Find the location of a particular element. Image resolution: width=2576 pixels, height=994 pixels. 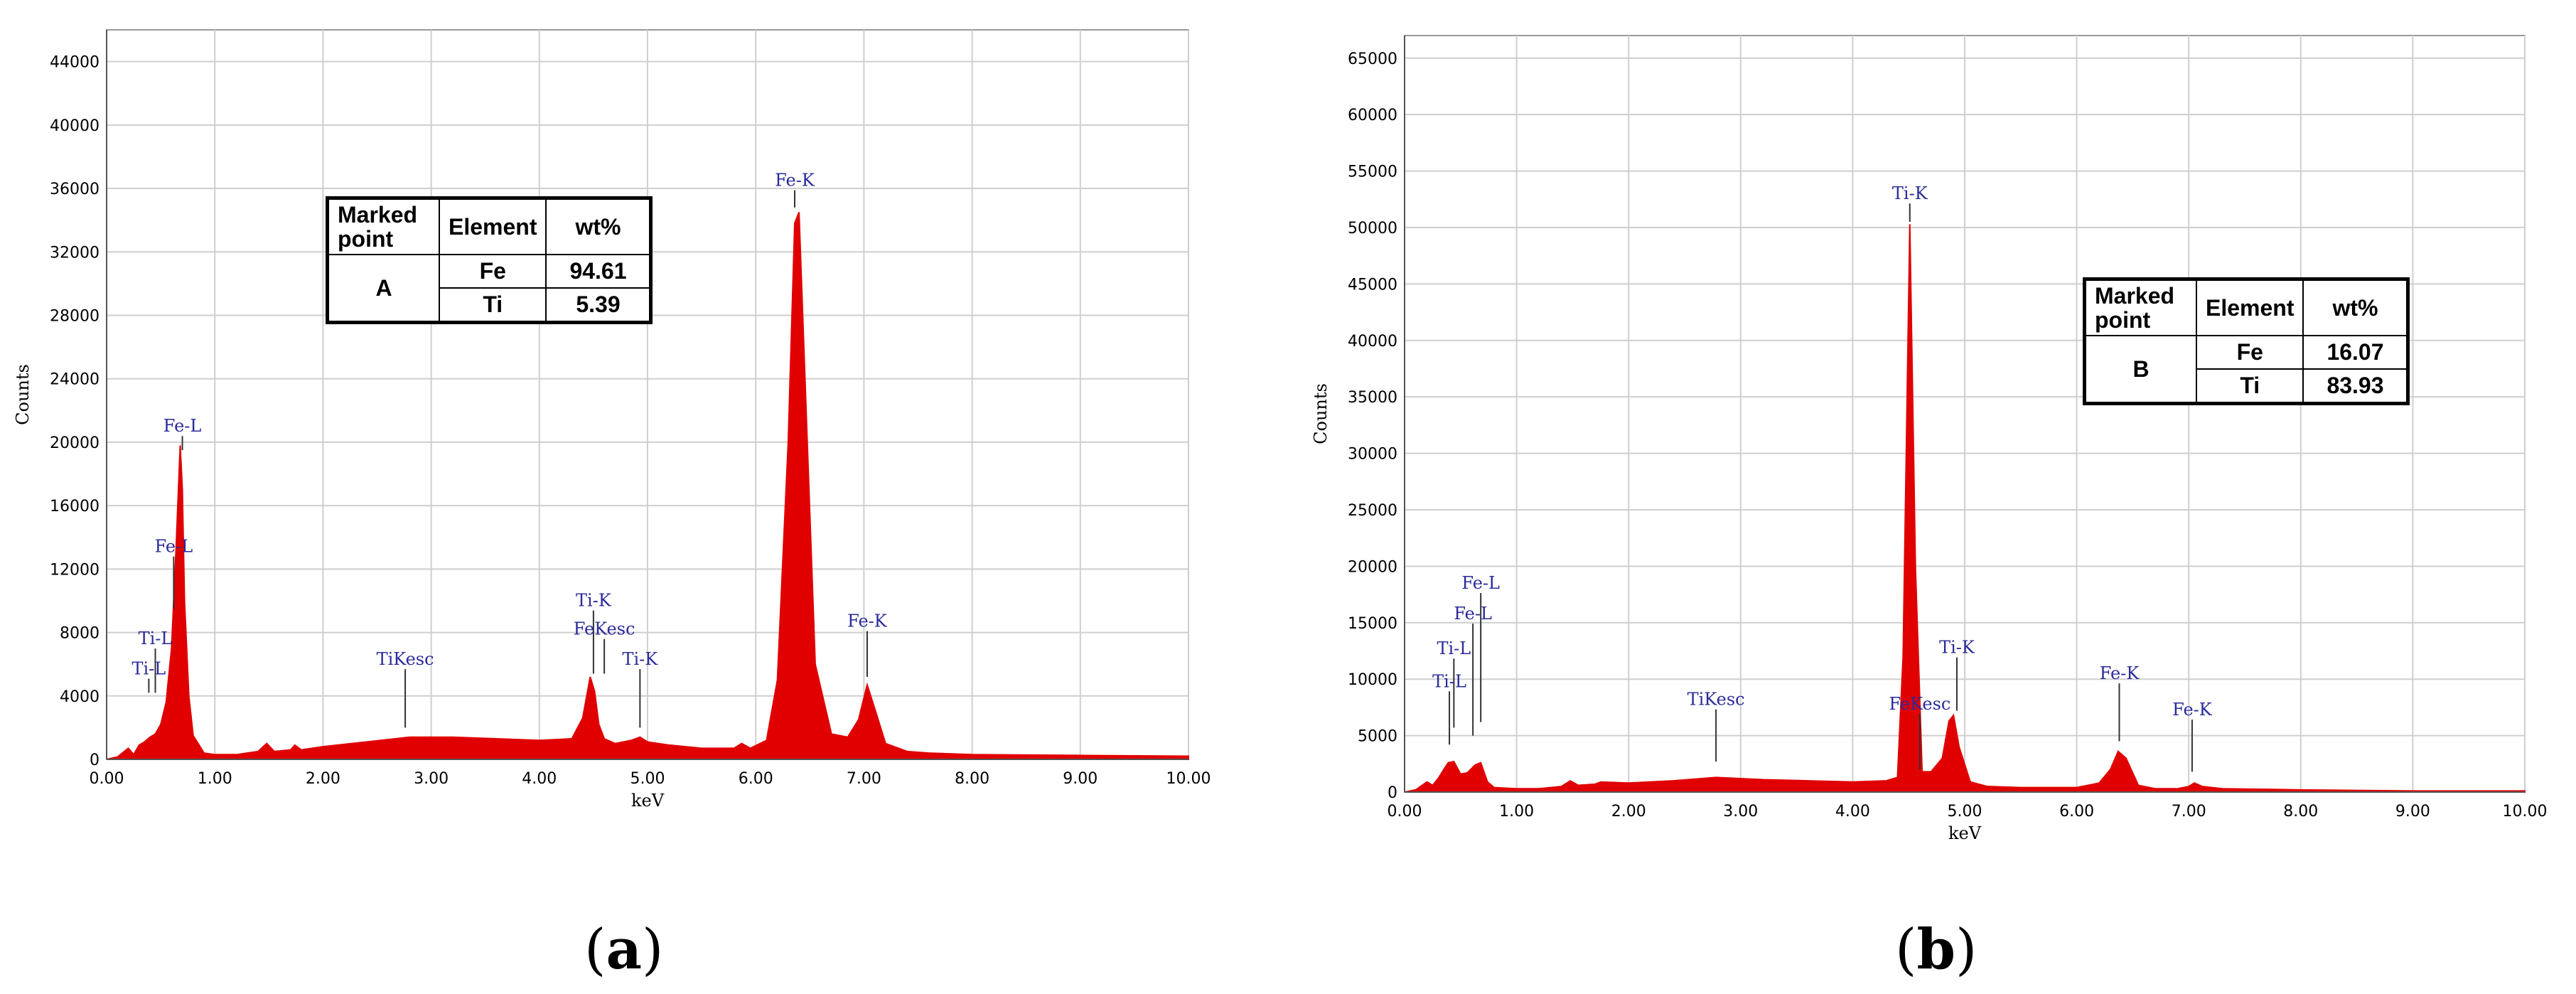

panel-caption-b: (b) is located at coordinates (1936, 949).